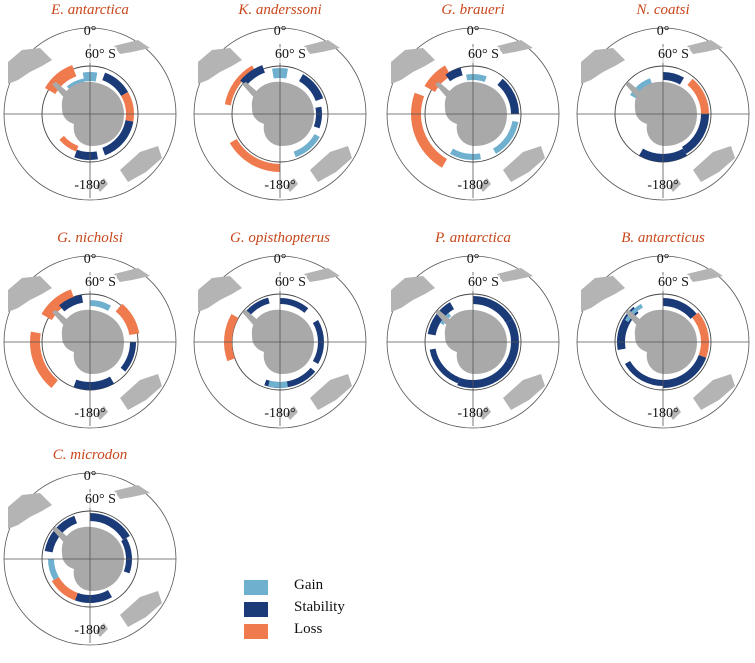 This screenshot has height=663, width=755. I want to click on legend-item-loss: Loss, so click(303, 631).